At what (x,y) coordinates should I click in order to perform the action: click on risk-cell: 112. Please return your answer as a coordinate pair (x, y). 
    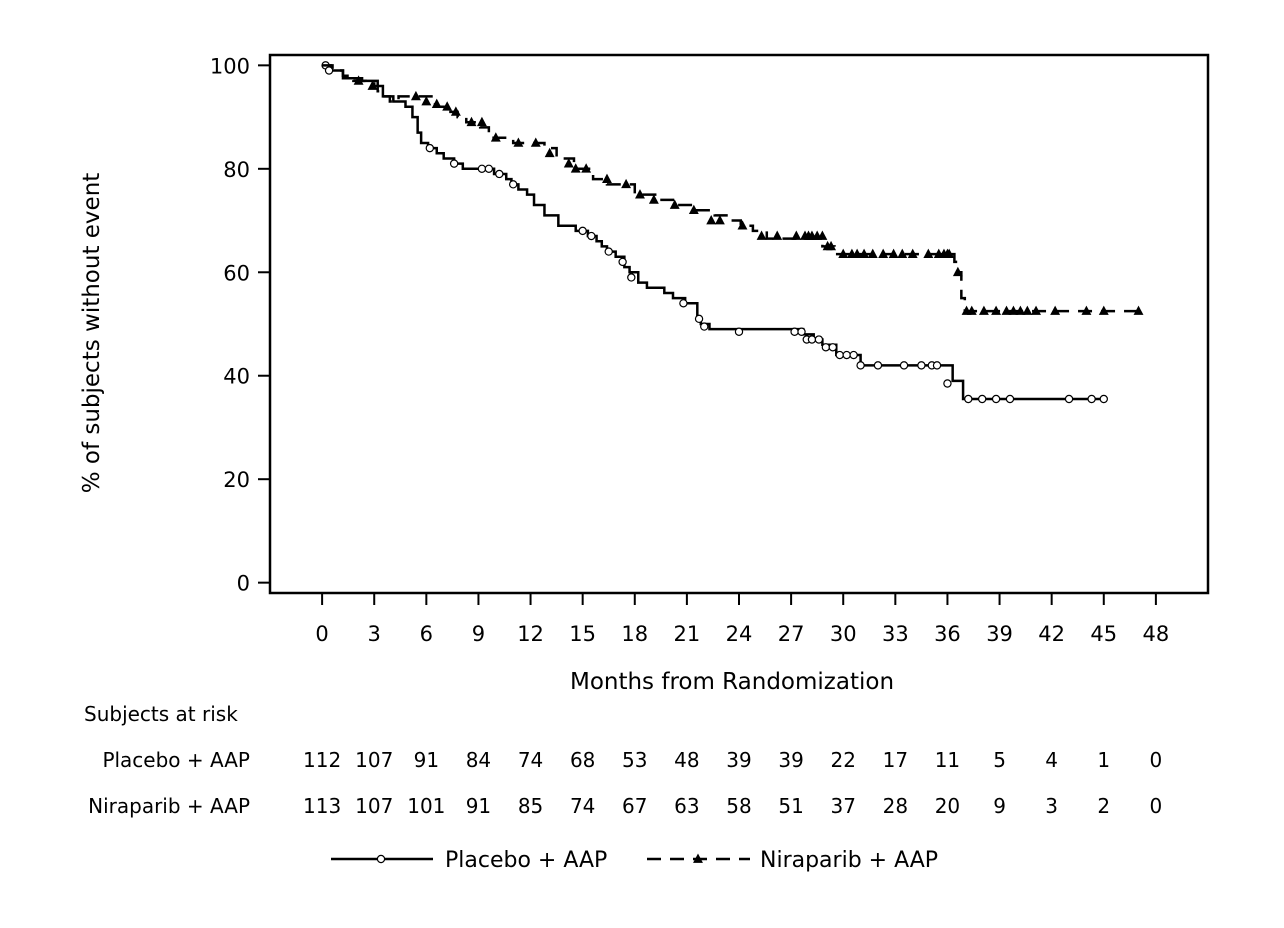
    Looking at the image, I should click on (322, 760).